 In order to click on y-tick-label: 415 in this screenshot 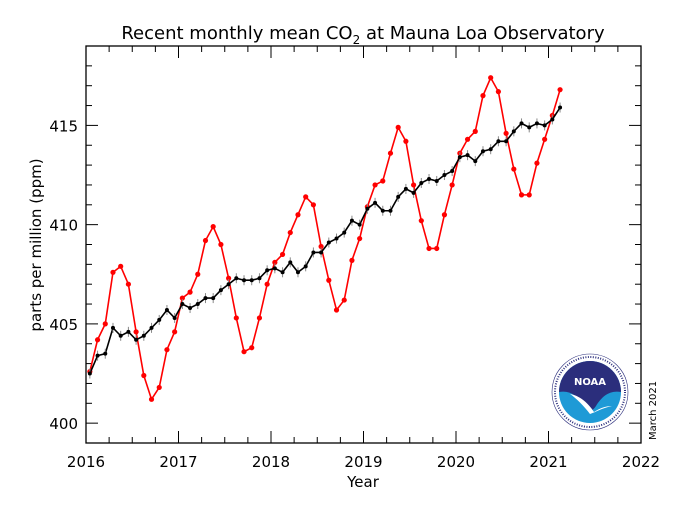, I will do `click(63, 126)`.